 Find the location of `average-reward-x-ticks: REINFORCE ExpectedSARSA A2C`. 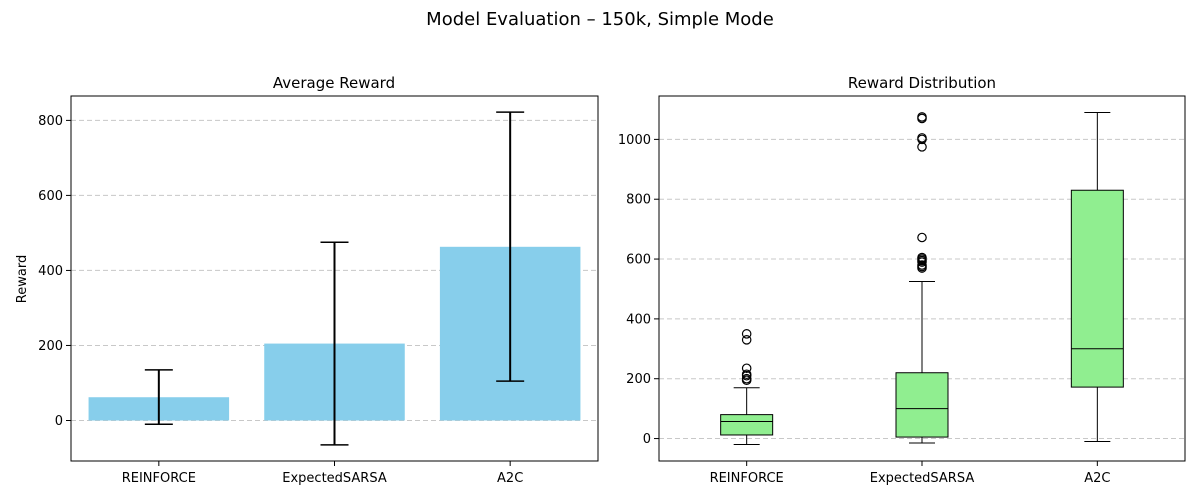

average-reward-x-ticks: REINFORCE ExpectedSARSA A2C is located at coordinates (322, 473).